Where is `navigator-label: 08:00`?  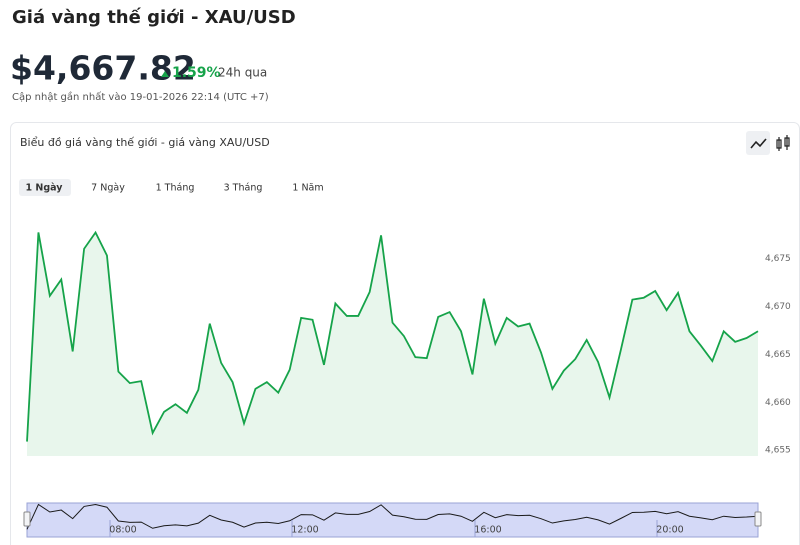 navigator-label: 08:00 is located at coordinates (122, 530).